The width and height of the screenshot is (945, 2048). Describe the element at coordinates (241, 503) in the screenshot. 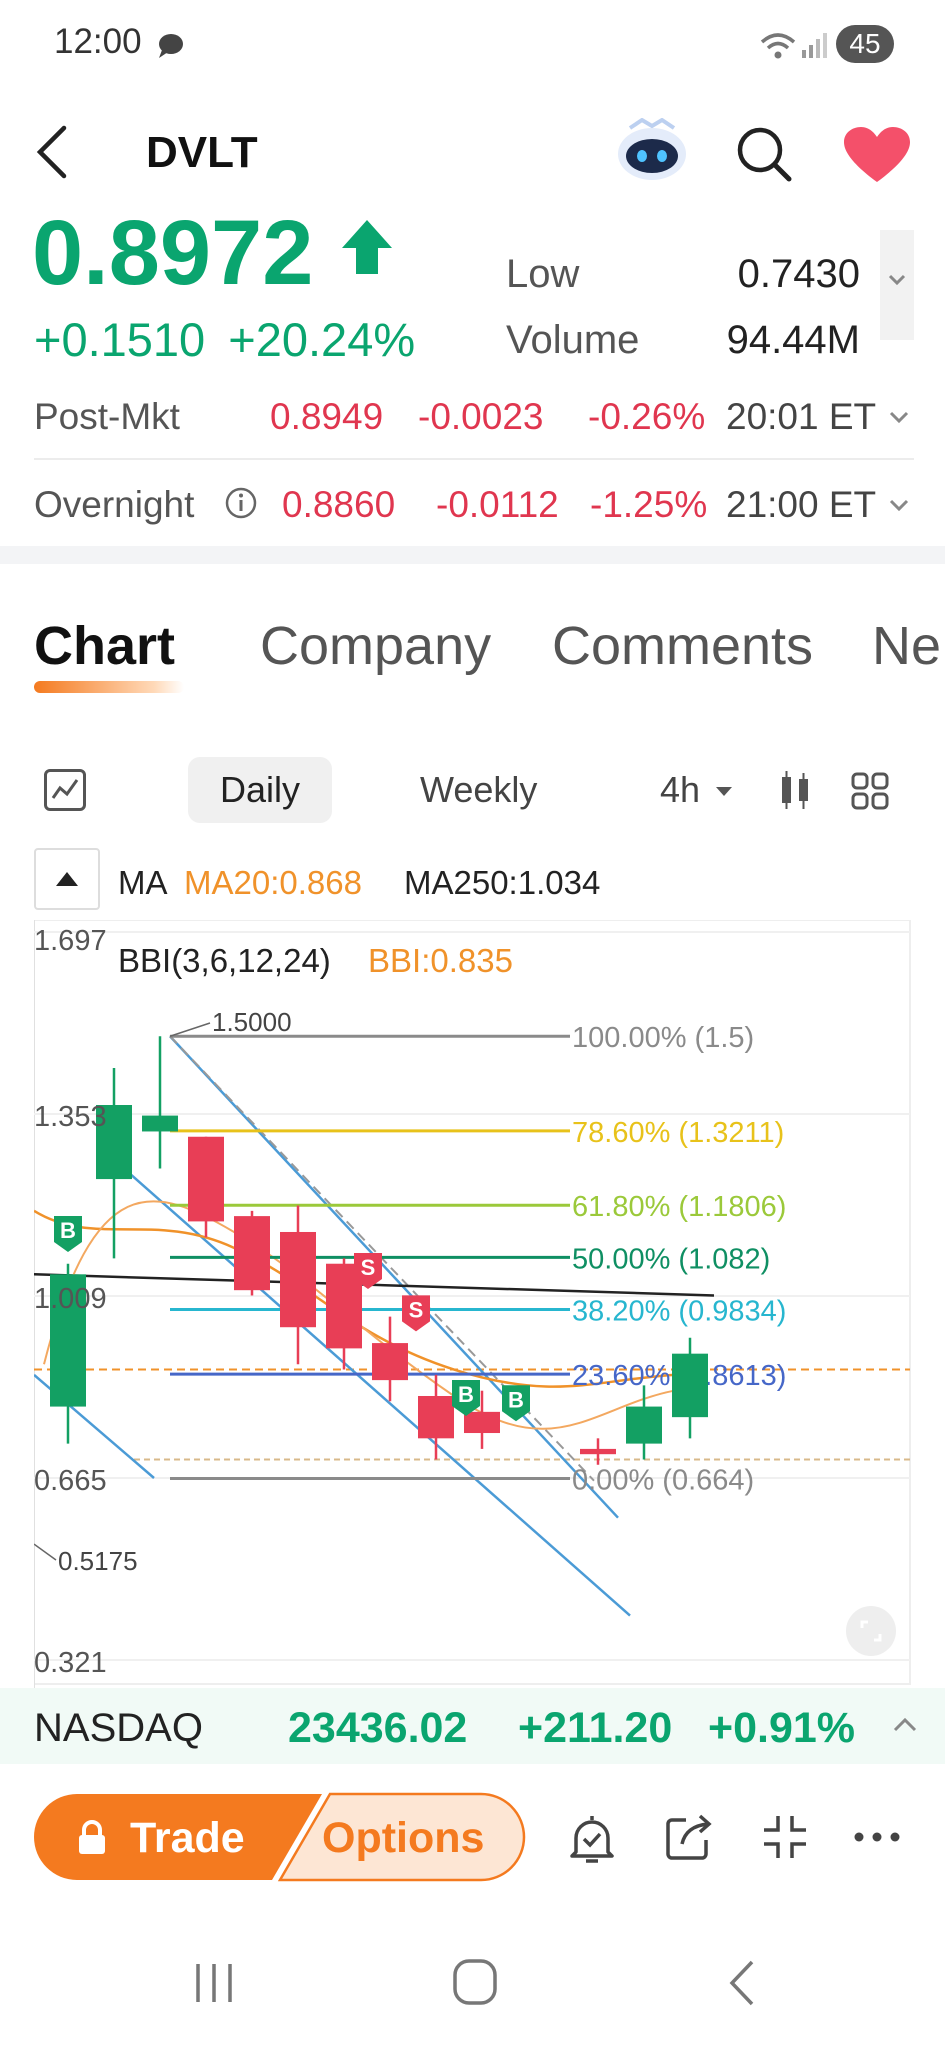

I see `info-icon` at that location.